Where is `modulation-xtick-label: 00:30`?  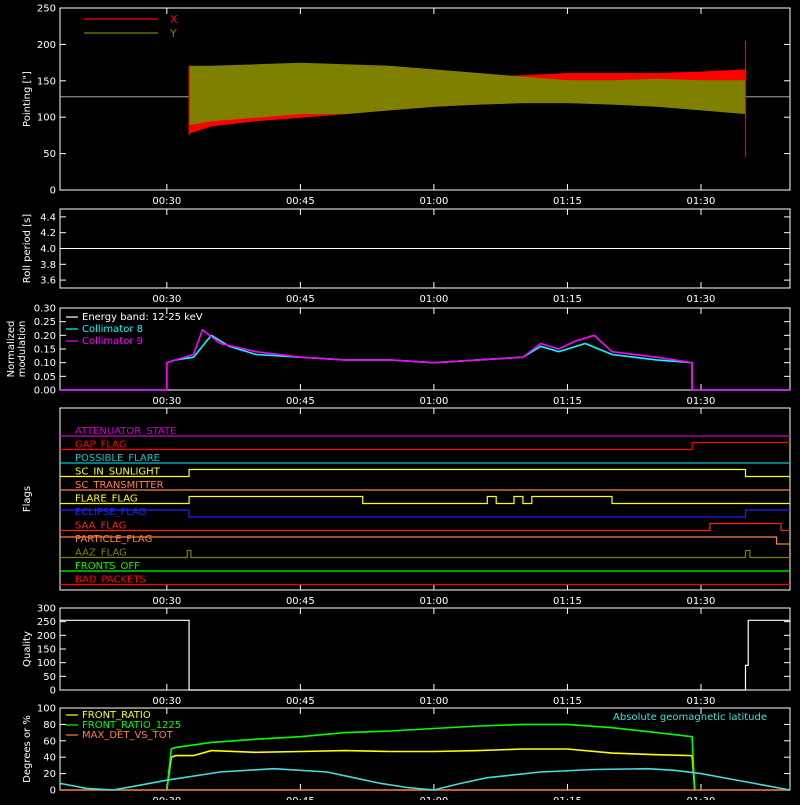
modulation-xtick-label: 00:30 is located at coordinates (166, 401).